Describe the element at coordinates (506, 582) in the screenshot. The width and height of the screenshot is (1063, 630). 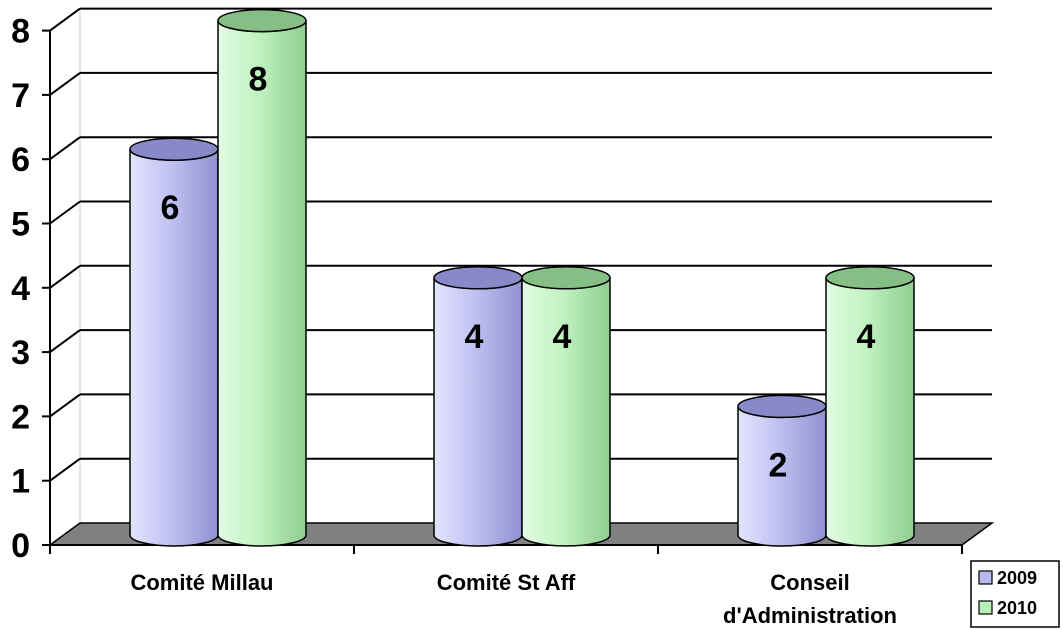
I see `x-tick-label: Comité St Aff` at that location.